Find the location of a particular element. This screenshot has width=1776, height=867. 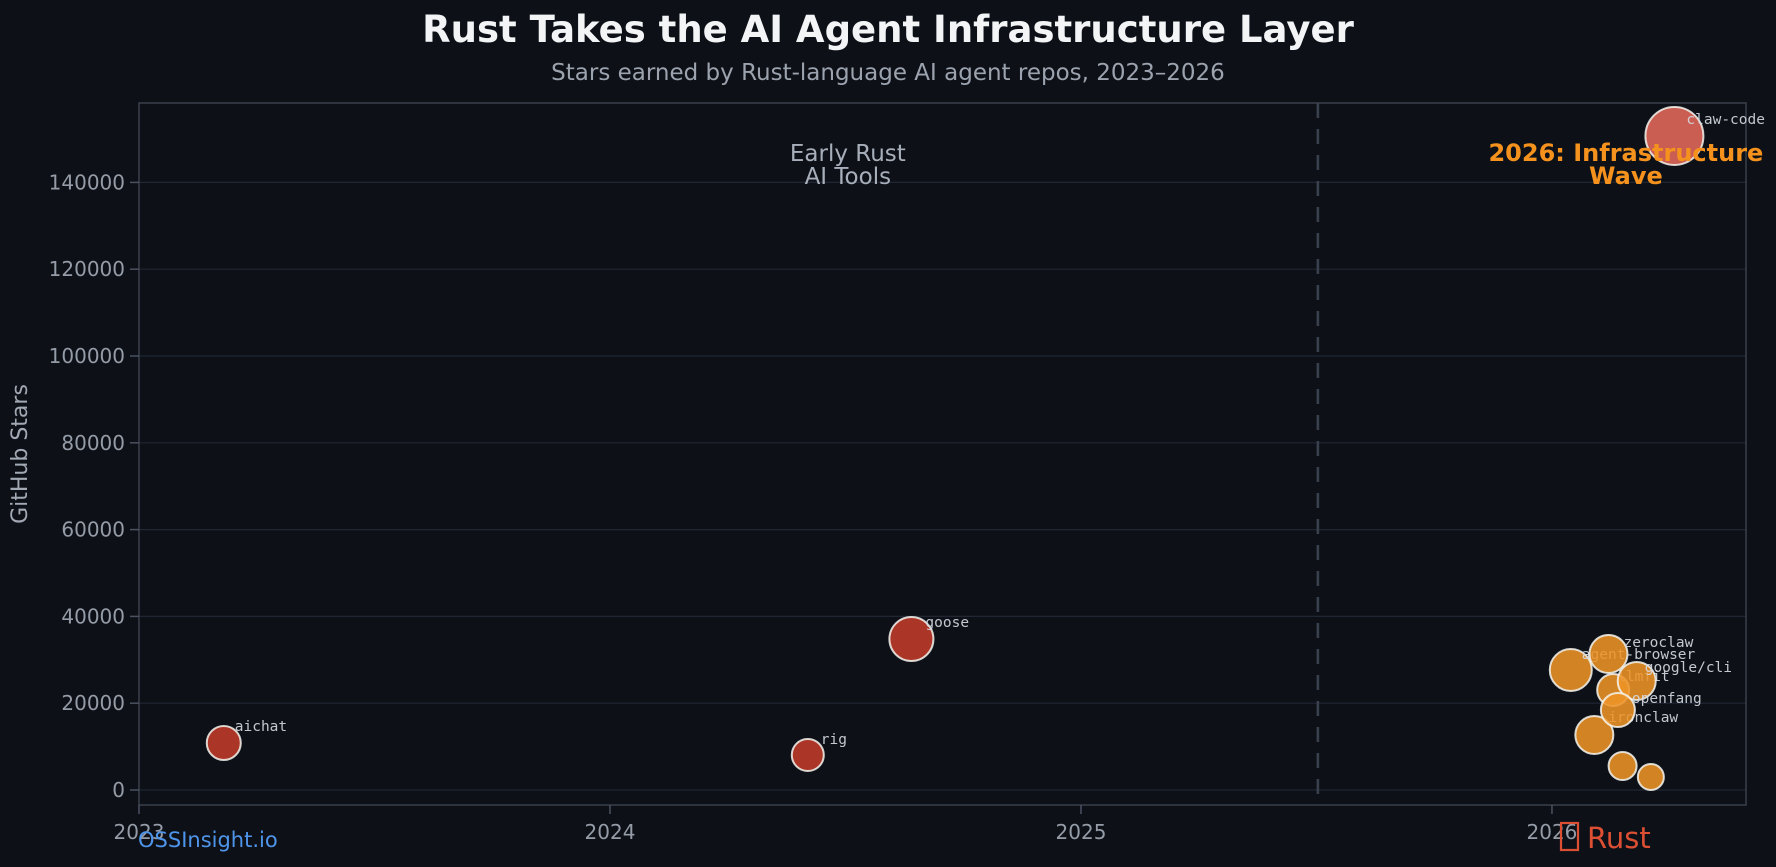

bubble-claw-code is located at coordinates (1674, 135).